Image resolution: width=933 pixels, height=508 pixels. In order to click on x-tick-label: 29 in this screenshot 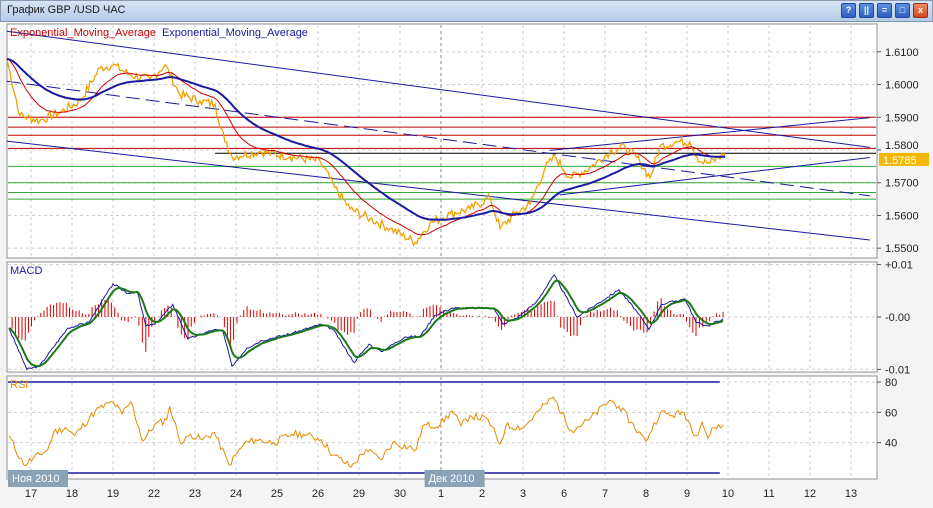, I will do `click(359, 494)`.